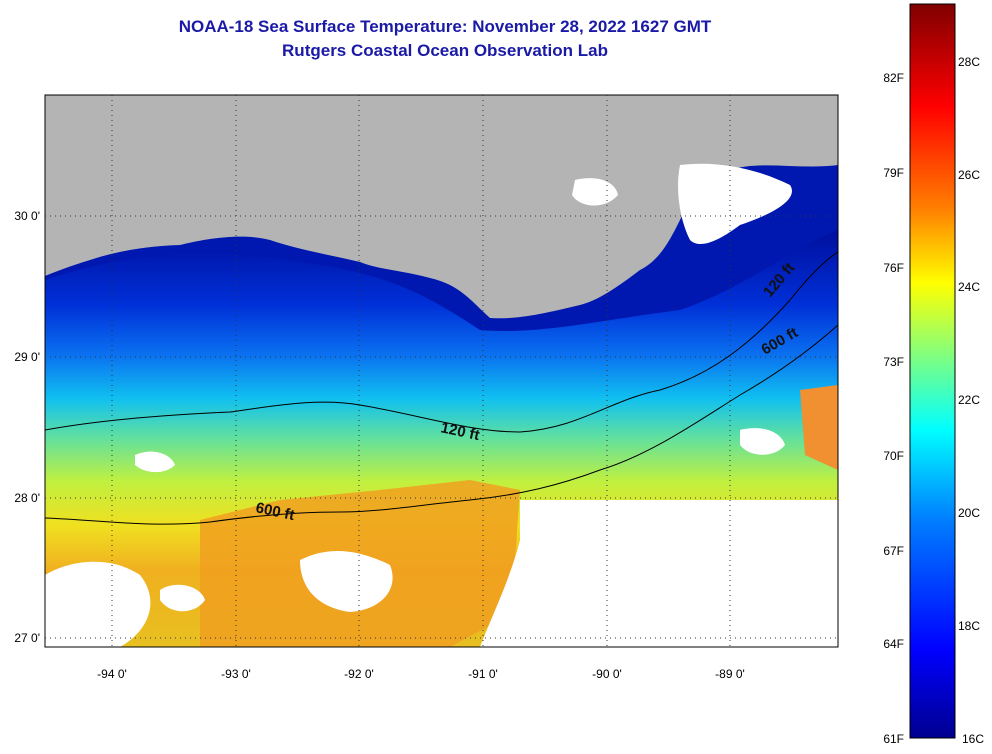  I want to click on lon-label: -90 0', so click(607, 674).